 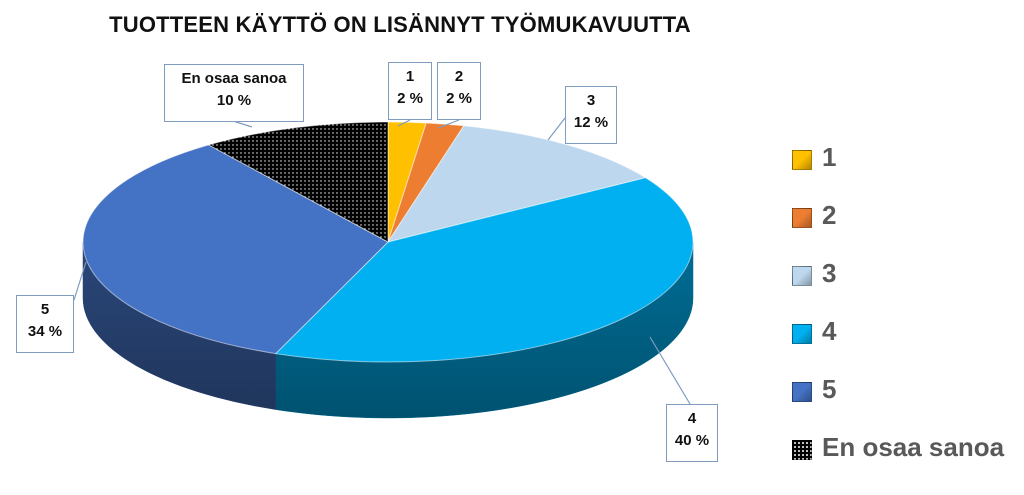 What do you see at coordinates (829, 331) in the screenshot?
I see `legend-label: 4` at bounding box center [829, 331].